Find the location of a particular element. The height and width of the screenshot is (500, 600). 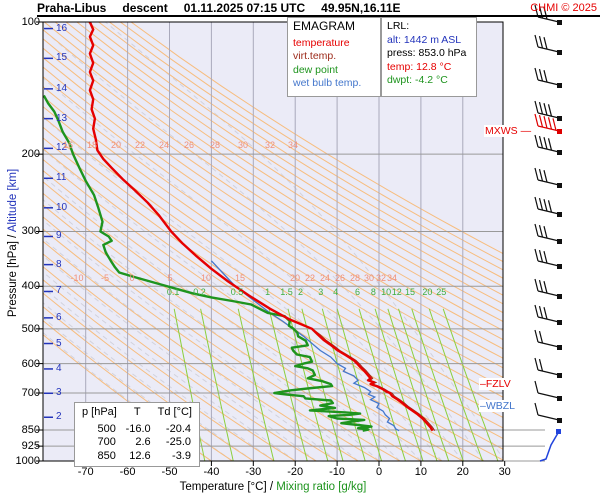

table-cell: -3.9 is located at coordinates (181, 455).